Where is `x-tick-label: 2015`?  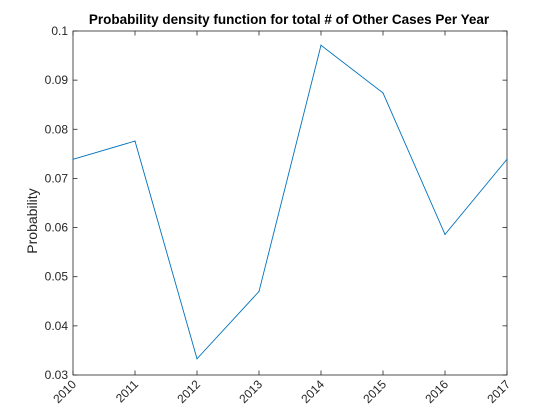
x-tick-label: 2015 is located at coordinates (374, 391).